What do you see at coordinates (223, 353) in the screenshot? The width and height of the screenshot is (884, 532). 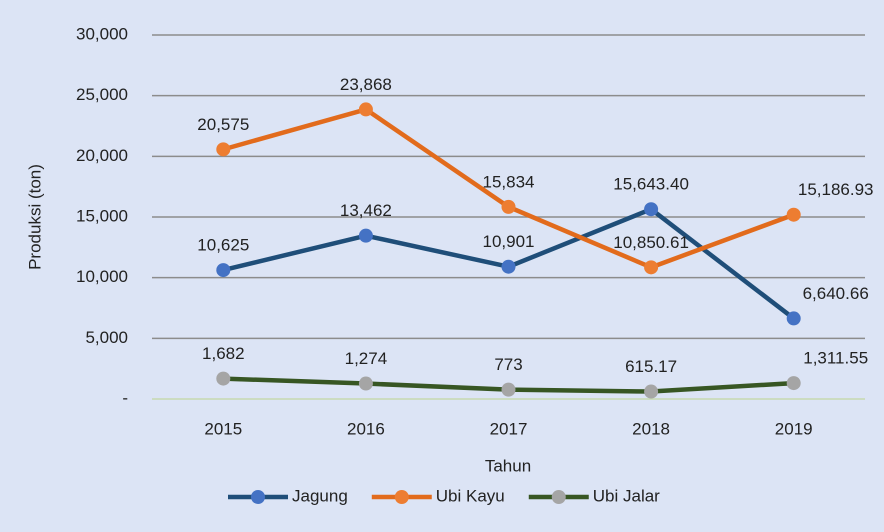 I see `data-label: 1,682` at bounding box center [223, 353].